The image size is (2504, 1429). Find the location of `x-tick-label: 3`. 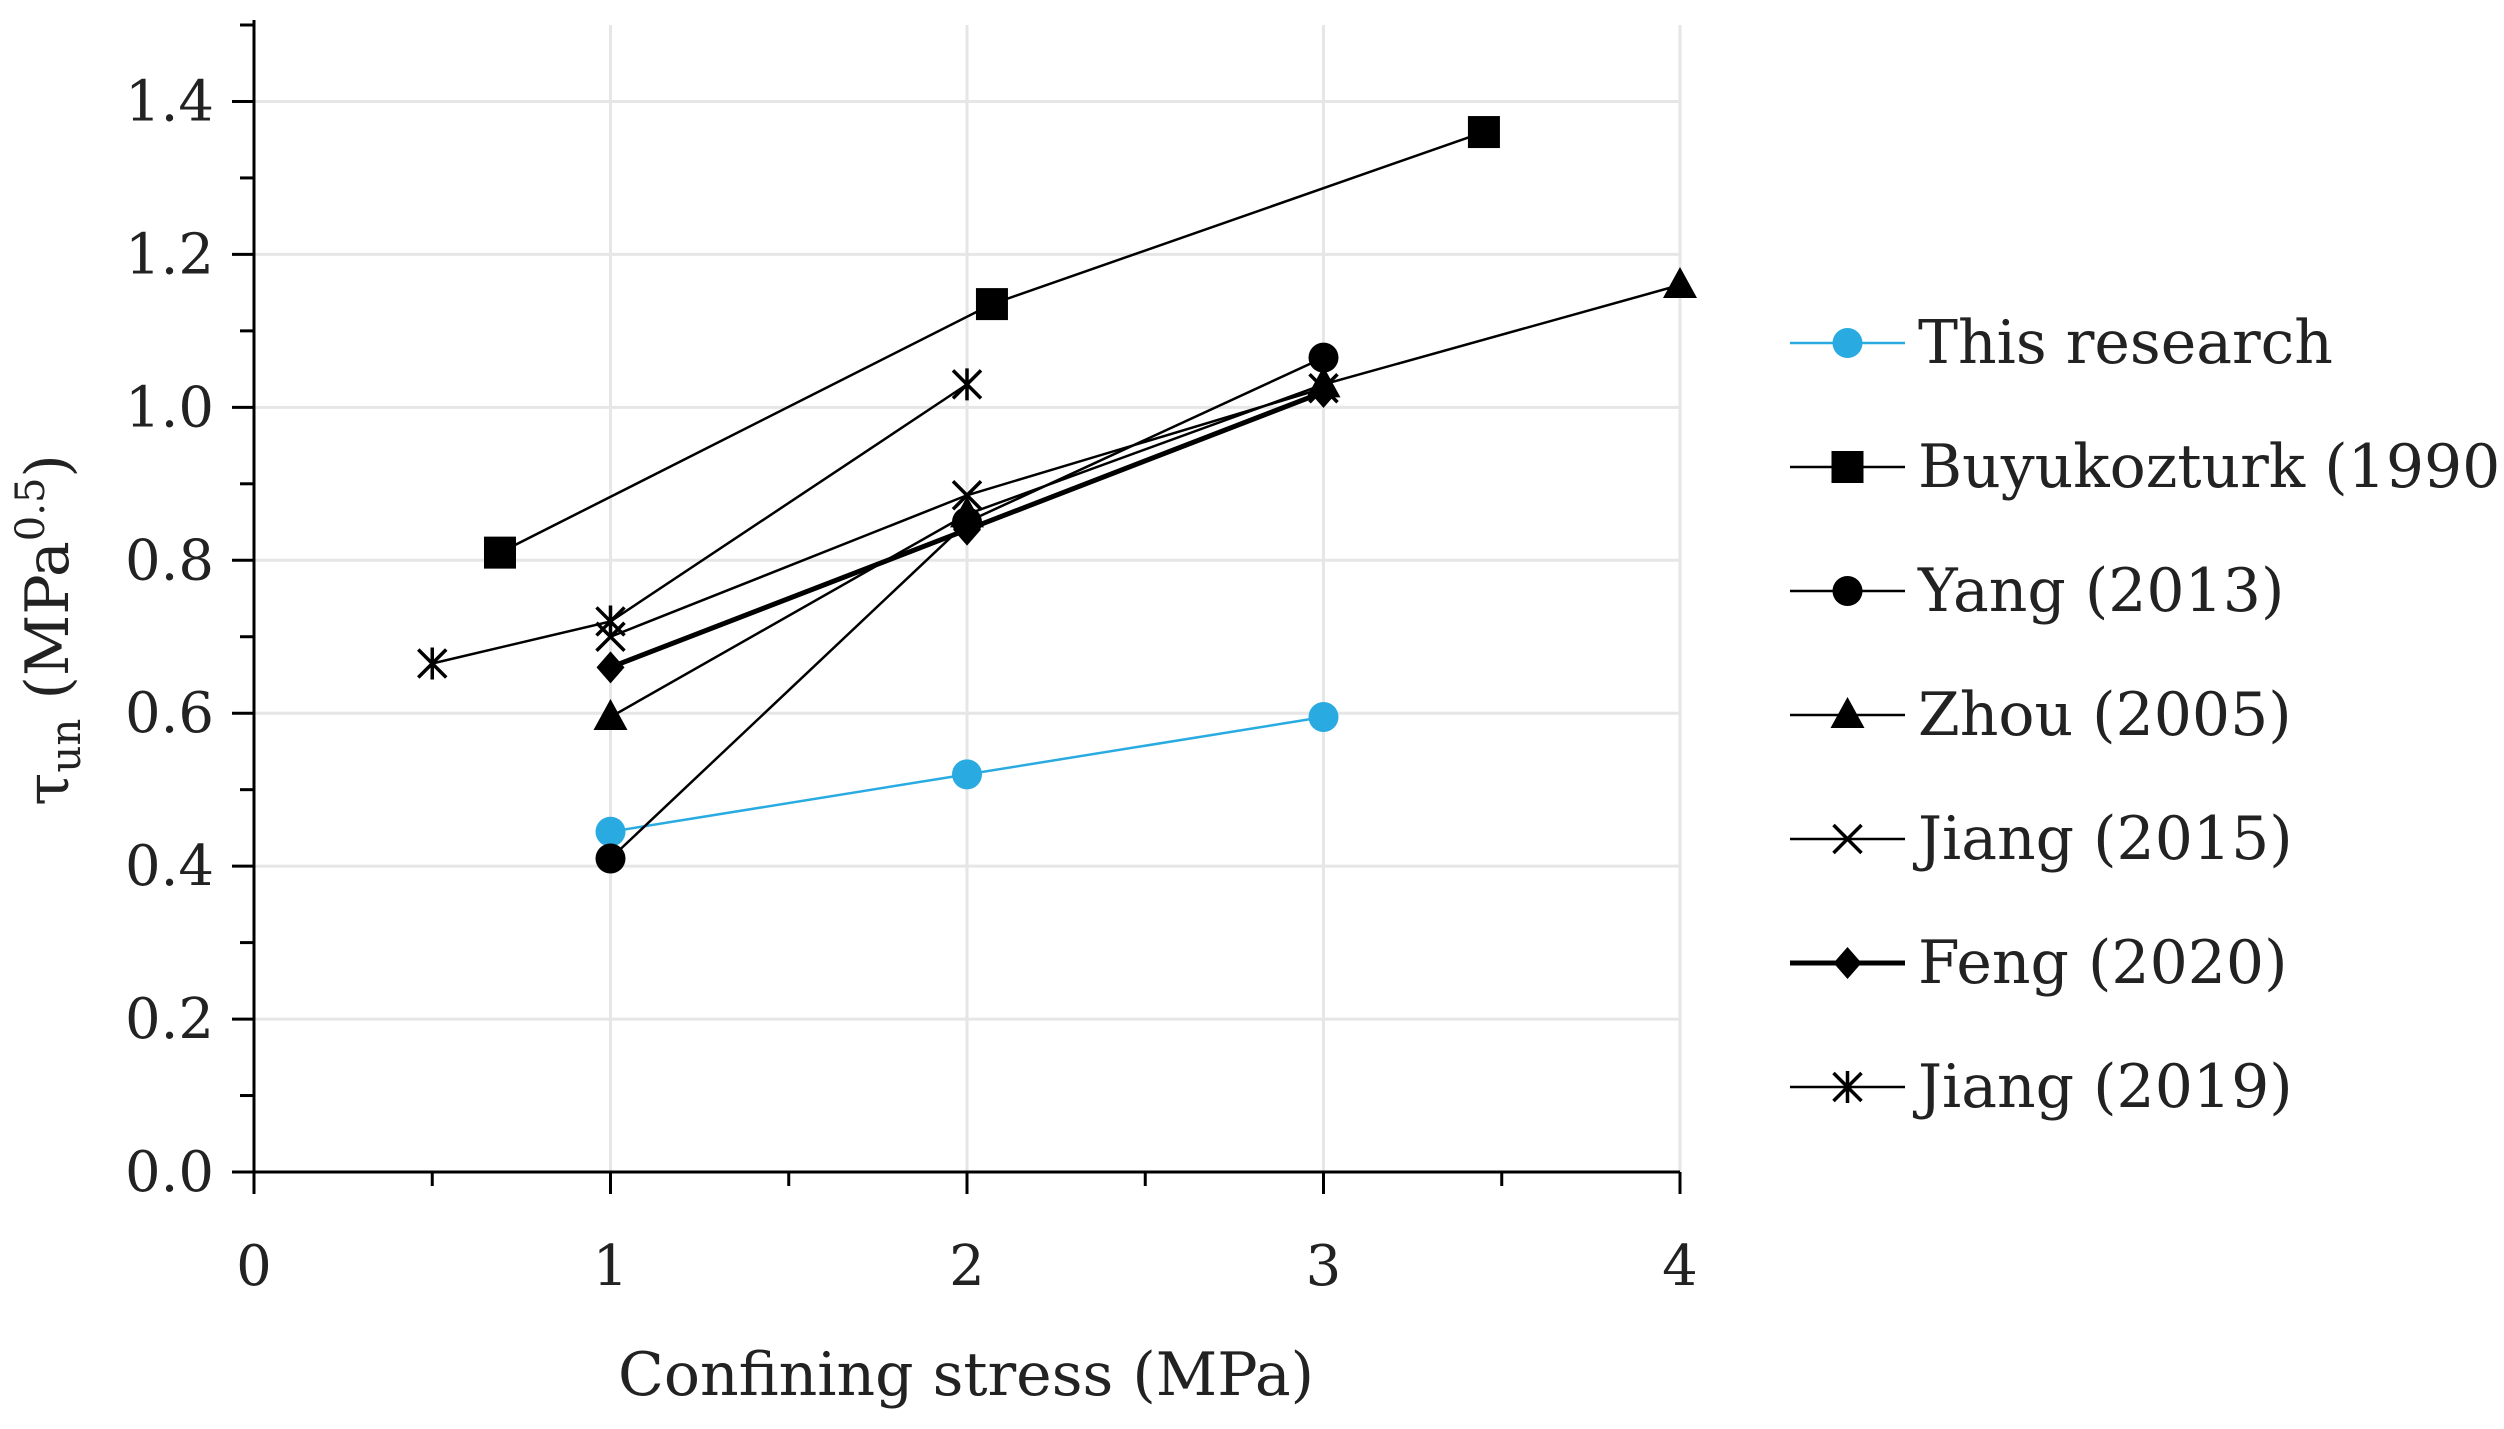

x-tick-label: 3 is located at coordinates (1324, 1266).